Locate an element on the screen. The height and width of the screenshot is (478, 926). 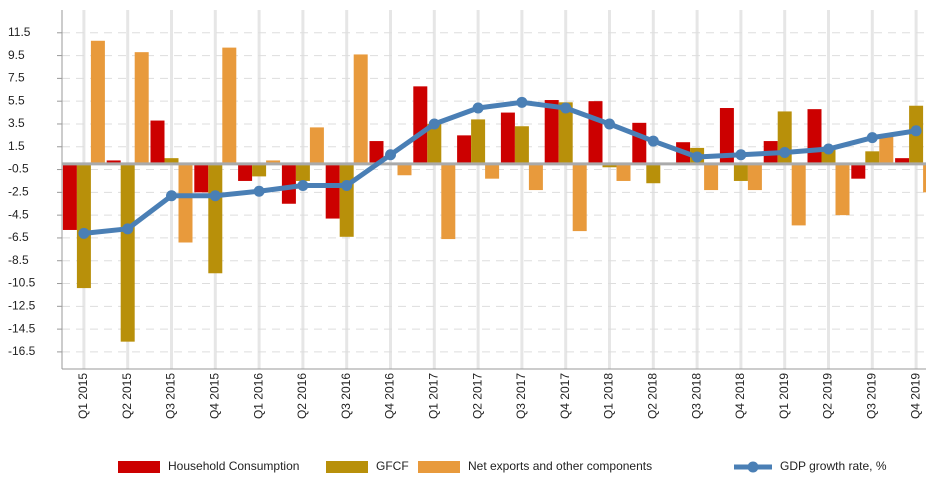
y-tick-label: 3.5 is located at coordinates (16, 123).